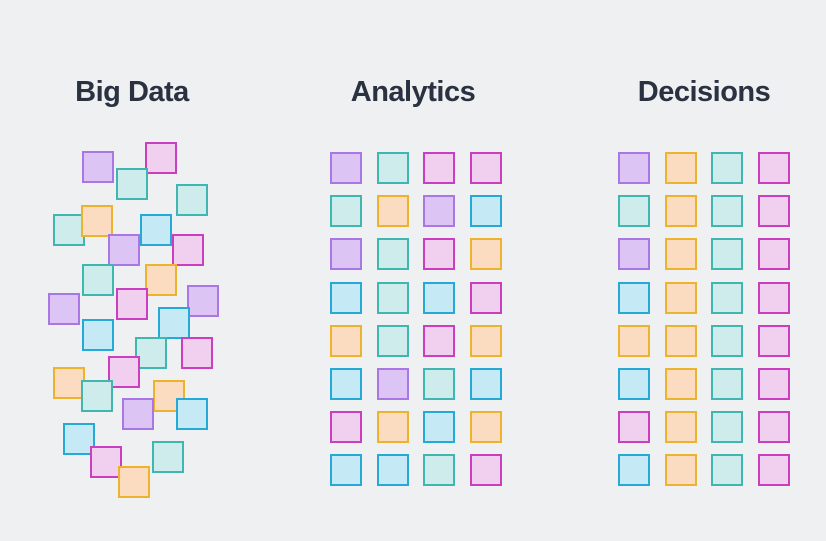 The height and width of the screenshot is (541, 826). Describe the element at coordinates (132, 92) in the screenshot. I see `big-data-title: Big Data` at that location.